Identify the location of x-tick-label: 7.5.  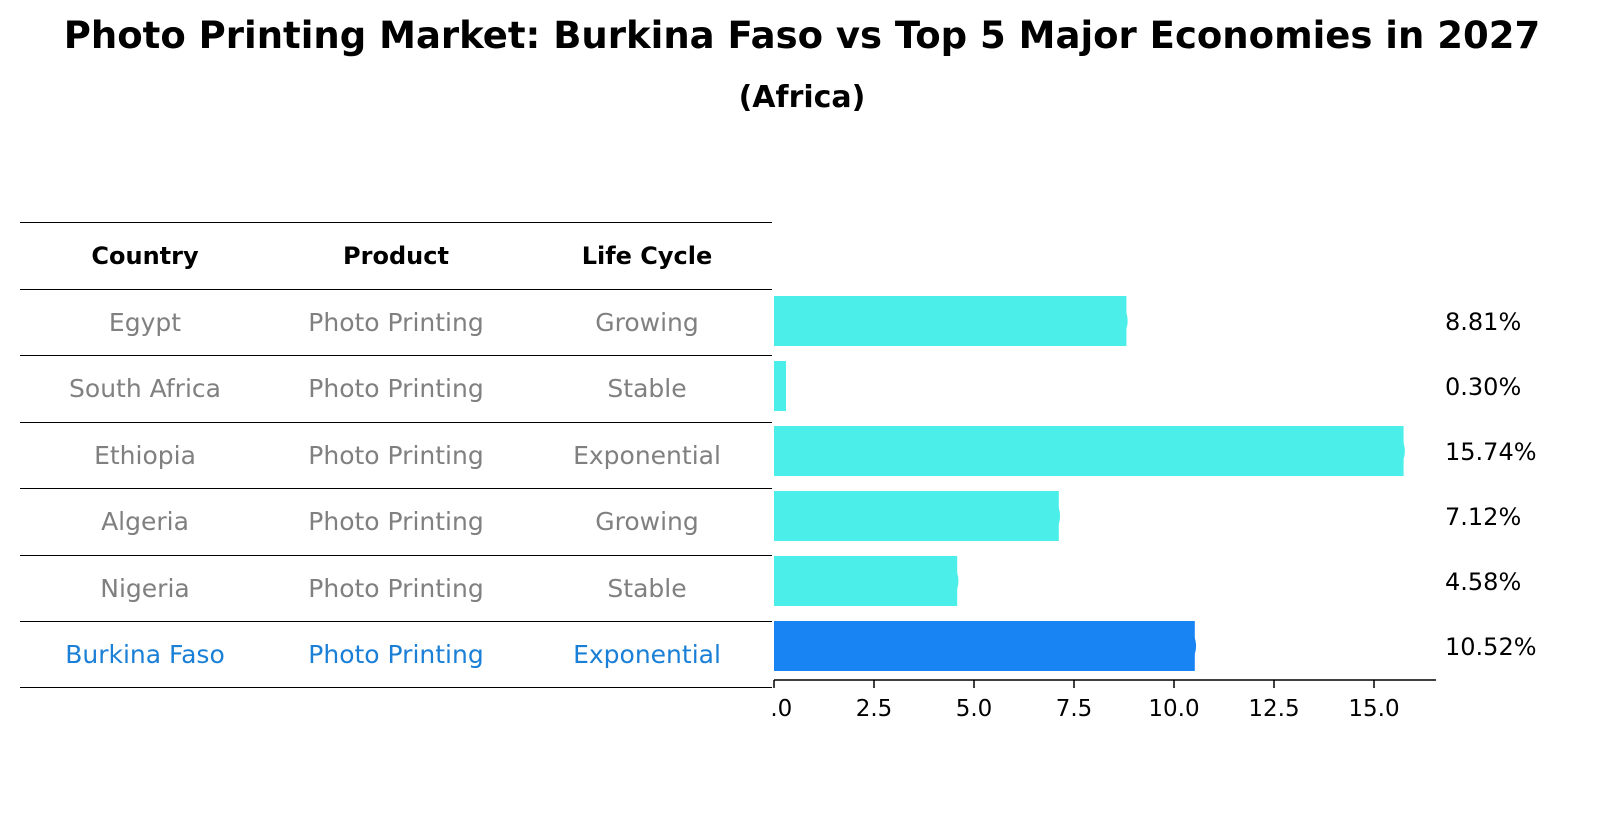
(1074, 709).